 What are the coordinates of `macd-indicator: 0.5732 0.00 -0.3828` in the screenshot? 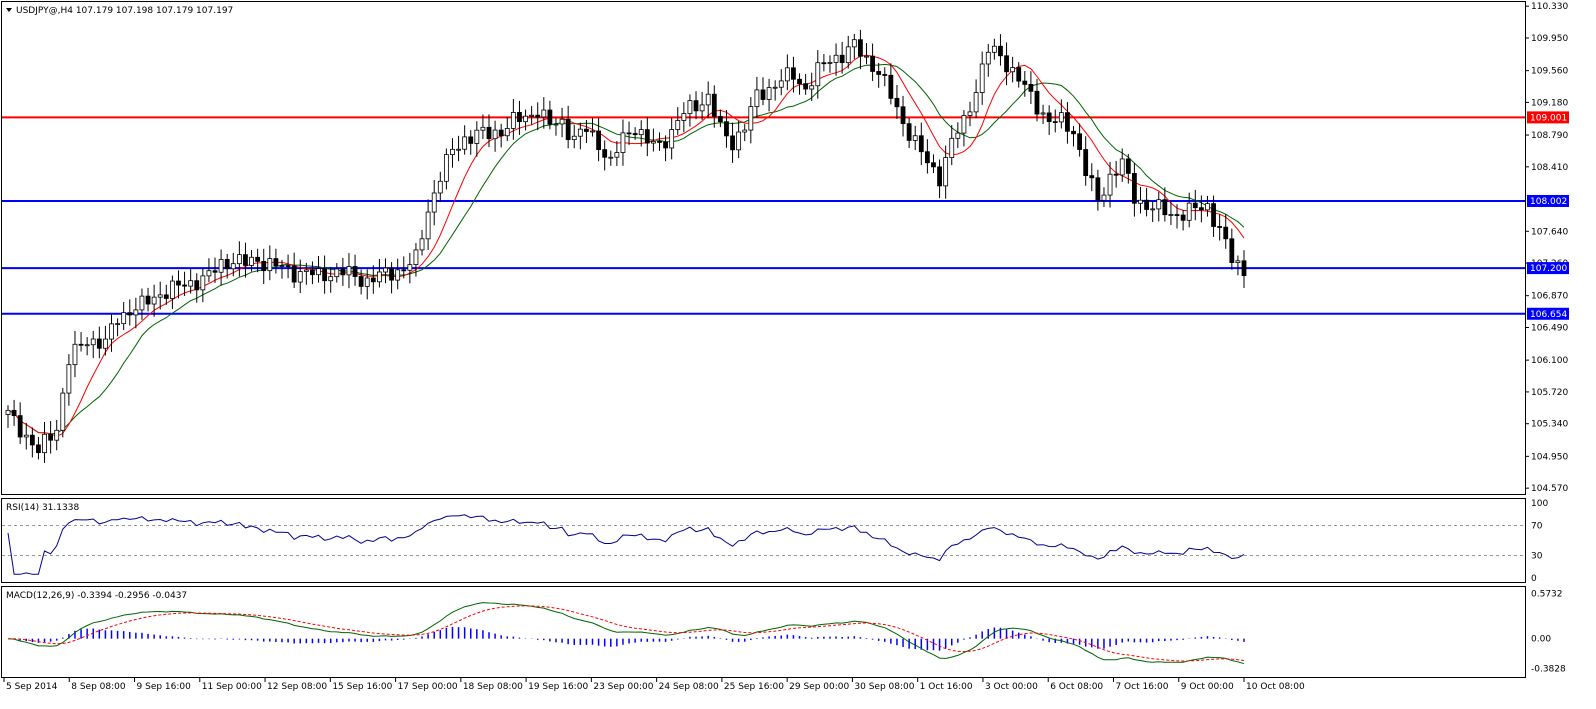 It's located at (786, 632).